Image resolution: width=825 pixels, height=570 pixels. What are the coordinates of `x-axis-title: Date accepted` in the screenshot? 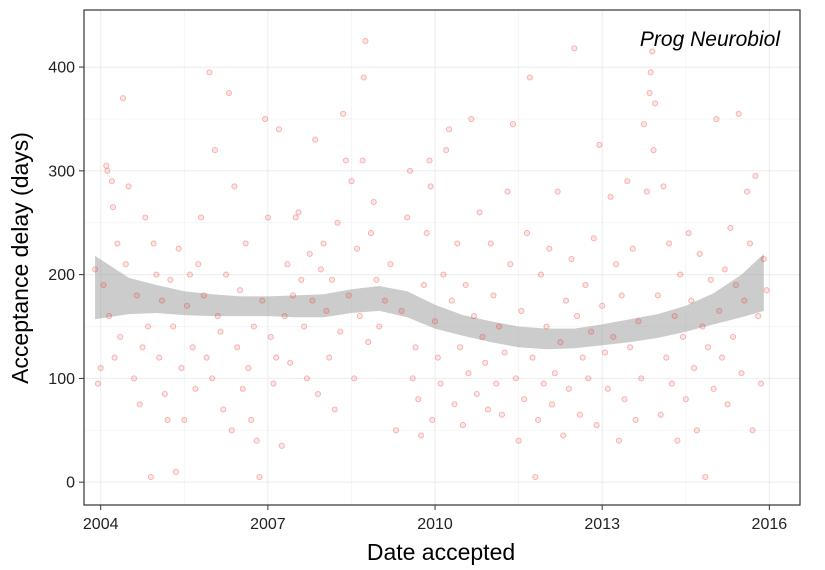 It's located at (441, 552).